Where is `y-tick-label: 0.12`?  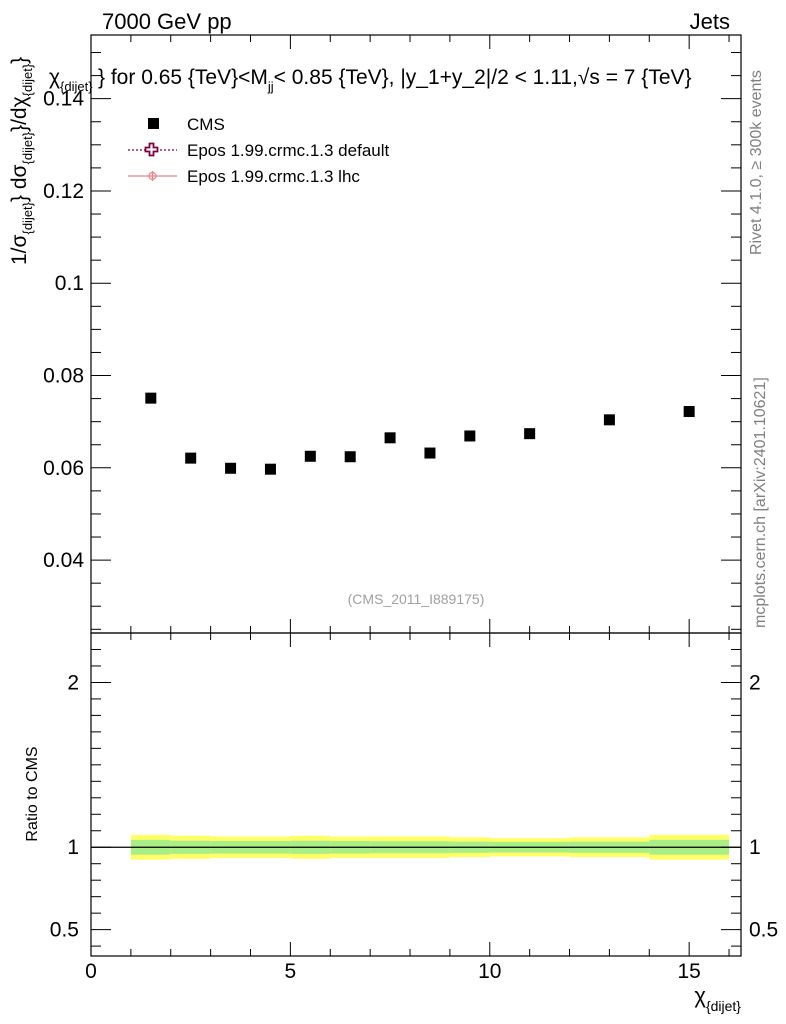 y-tick-label: 0.12 is located at coordinates (63, 191).